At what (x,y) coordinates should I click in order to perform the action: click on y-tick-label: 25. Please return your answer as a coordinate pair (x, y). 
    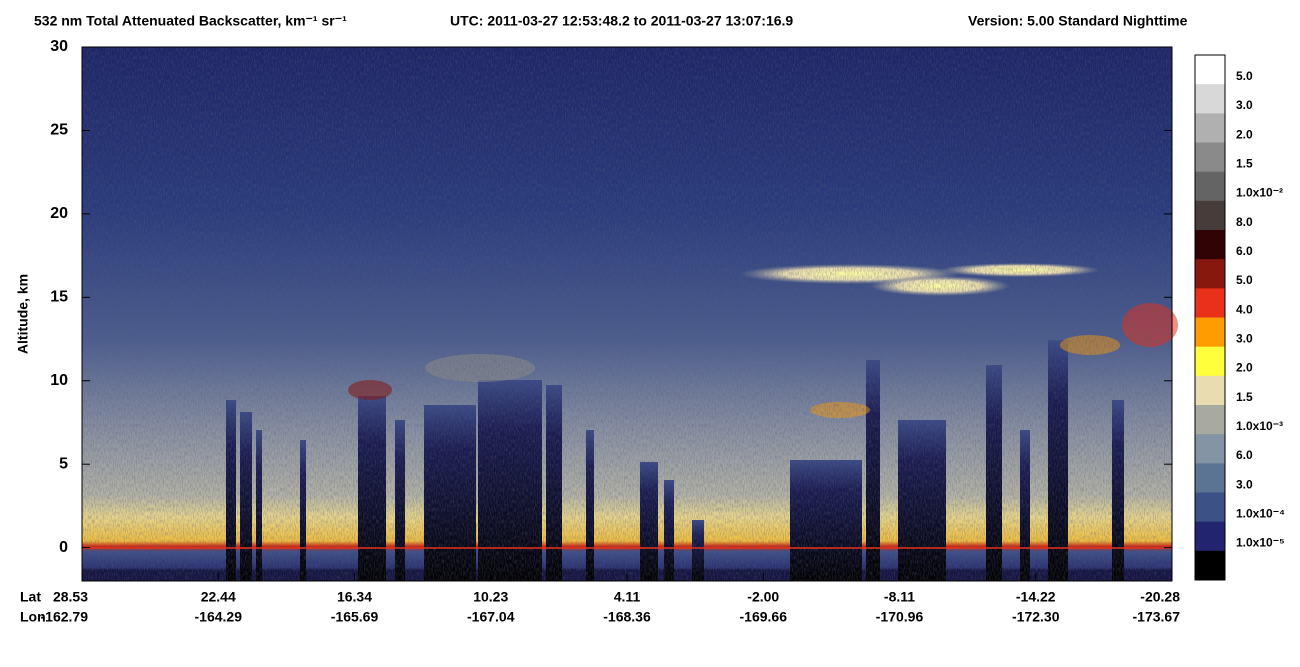
    Looking at the image, I should click on (59, 130).